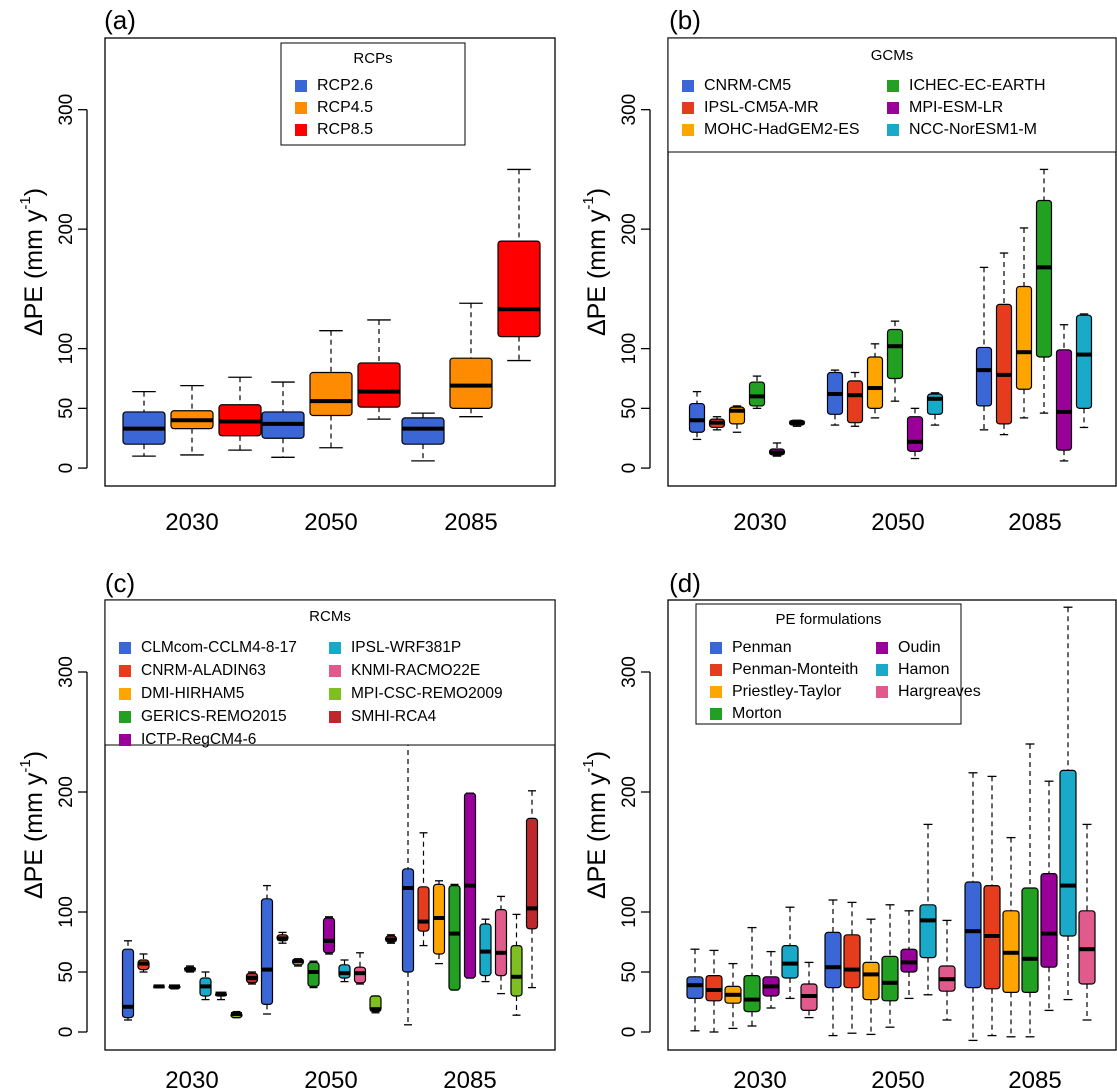 This screenshot has height=1090, width=1117. Describe the element at coordinates (120, 583) in the screenshot. I see `panel-label: (c)` at that location.